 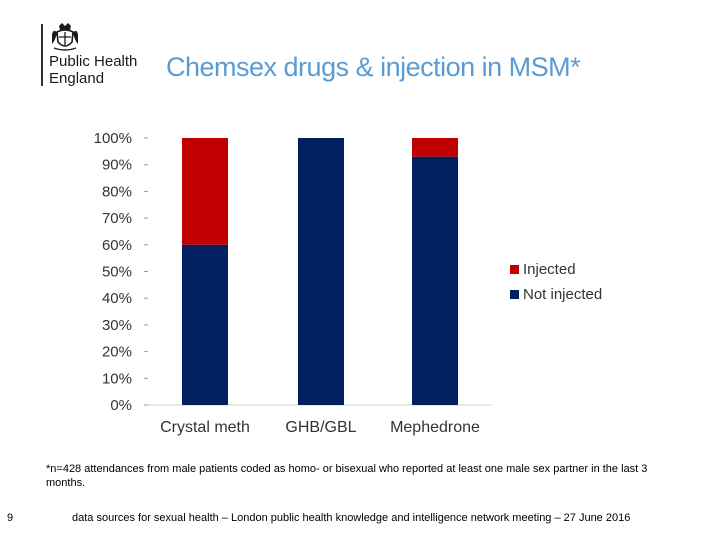 I want to click on logo-line-1: Public Health, so click(x=93, y=61).